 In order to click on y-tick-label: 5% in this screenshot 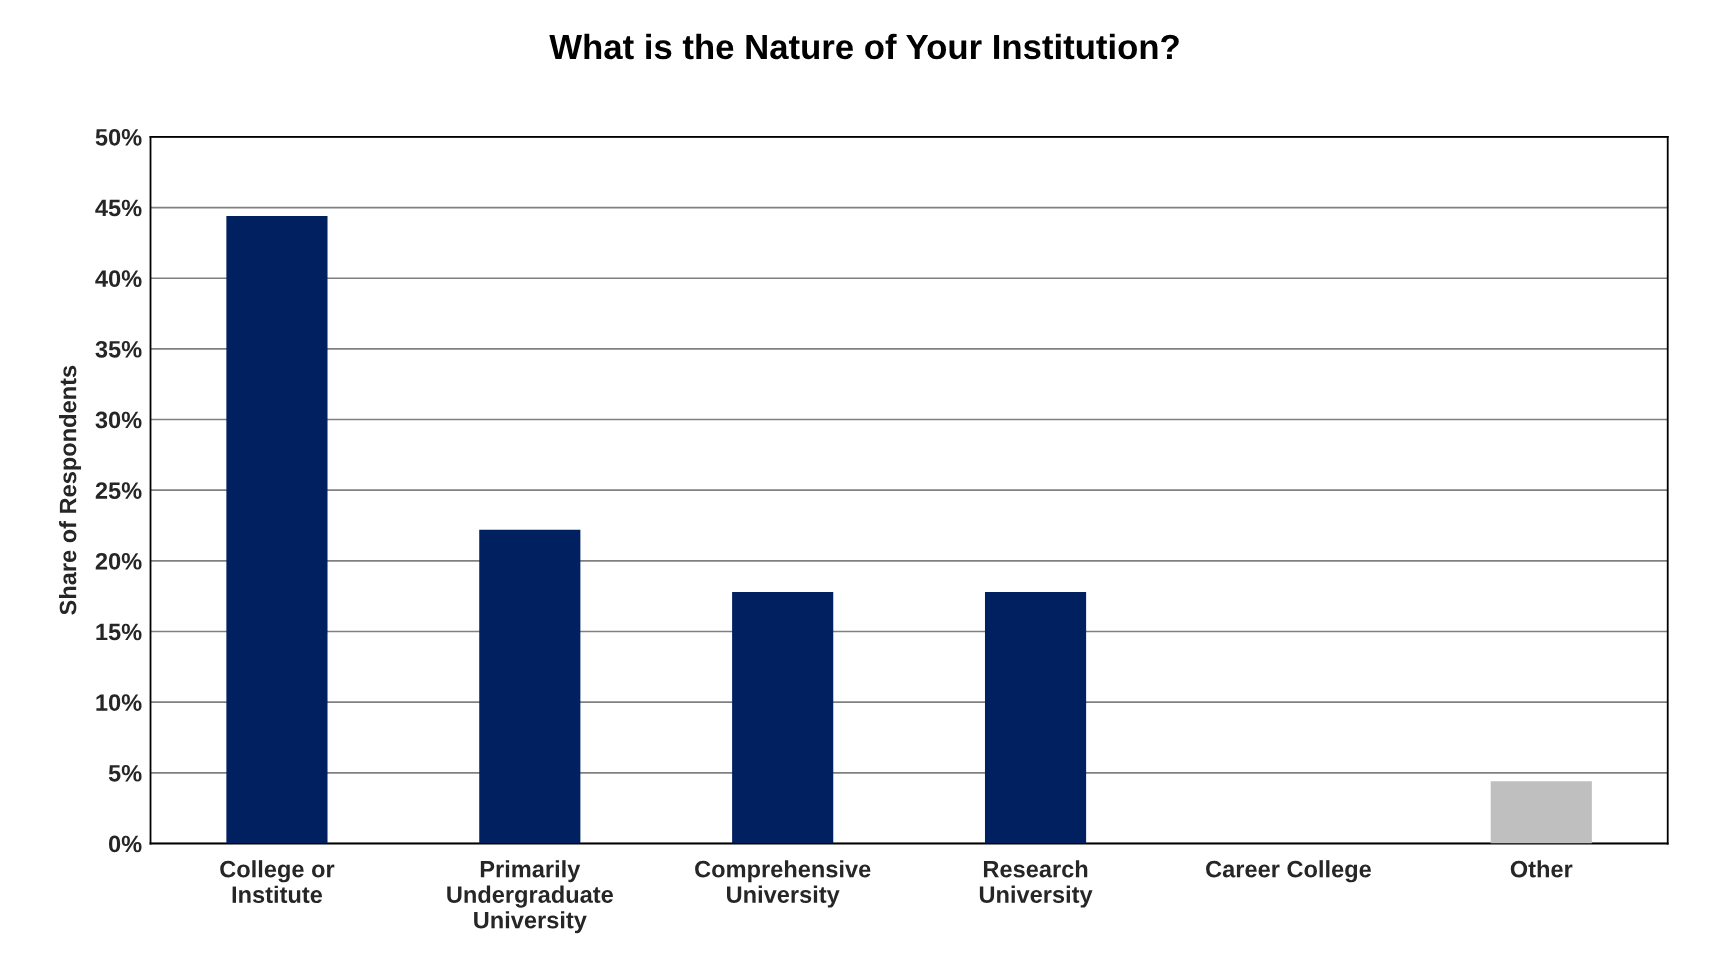, I will do `click(125, 773)`.